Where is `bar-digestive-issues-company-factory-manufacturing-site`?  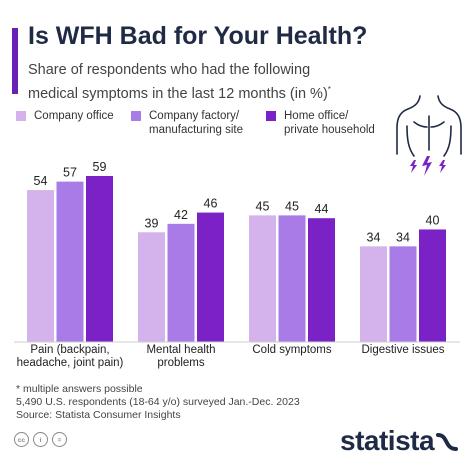
bar-digestive-issues-company-factory-manufacturing-site is located at coordinates (403, 294).